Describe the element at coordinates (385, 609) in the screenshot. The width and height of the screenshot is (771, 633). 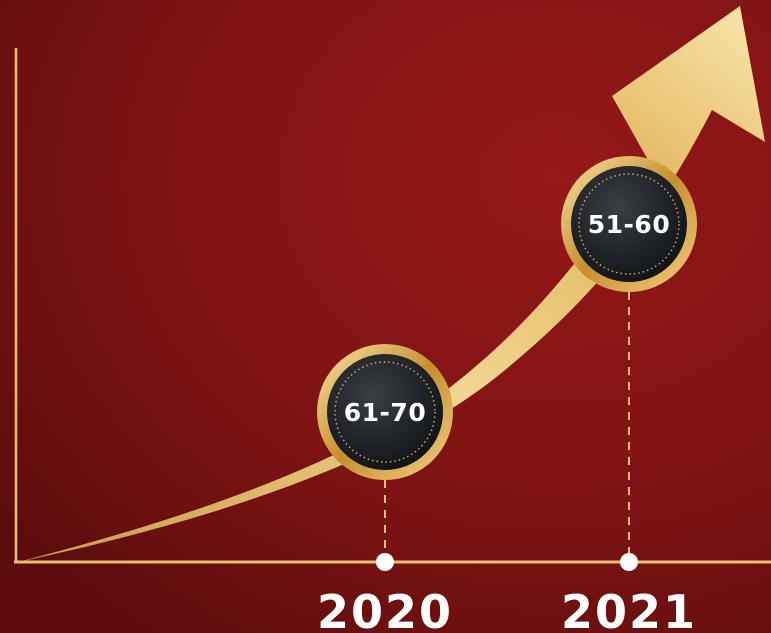
I see `x-tick-label-2020: 2020` at that location.